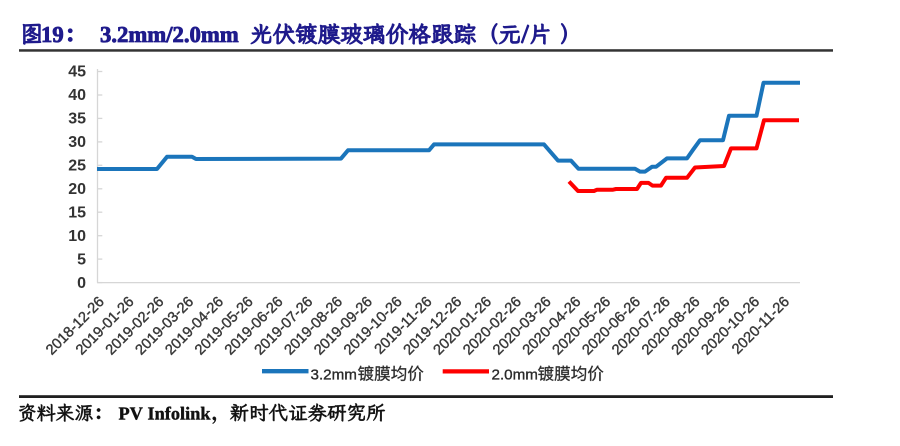  What do you see at coordinates (334, 375) in the screenshot?
I see `svg-text: 3.2mm` at bounding box center [334, 375].